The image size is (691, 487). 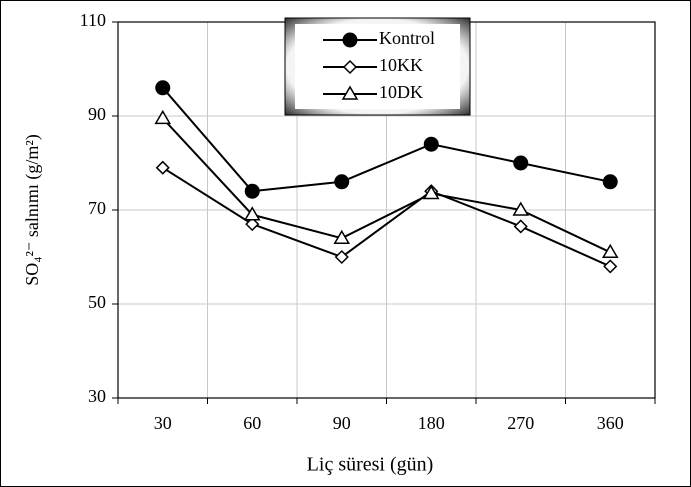 I want to click on y-axis-label: SO₄²⁻ salnımı (g/m²), so click(x=32, y=210).